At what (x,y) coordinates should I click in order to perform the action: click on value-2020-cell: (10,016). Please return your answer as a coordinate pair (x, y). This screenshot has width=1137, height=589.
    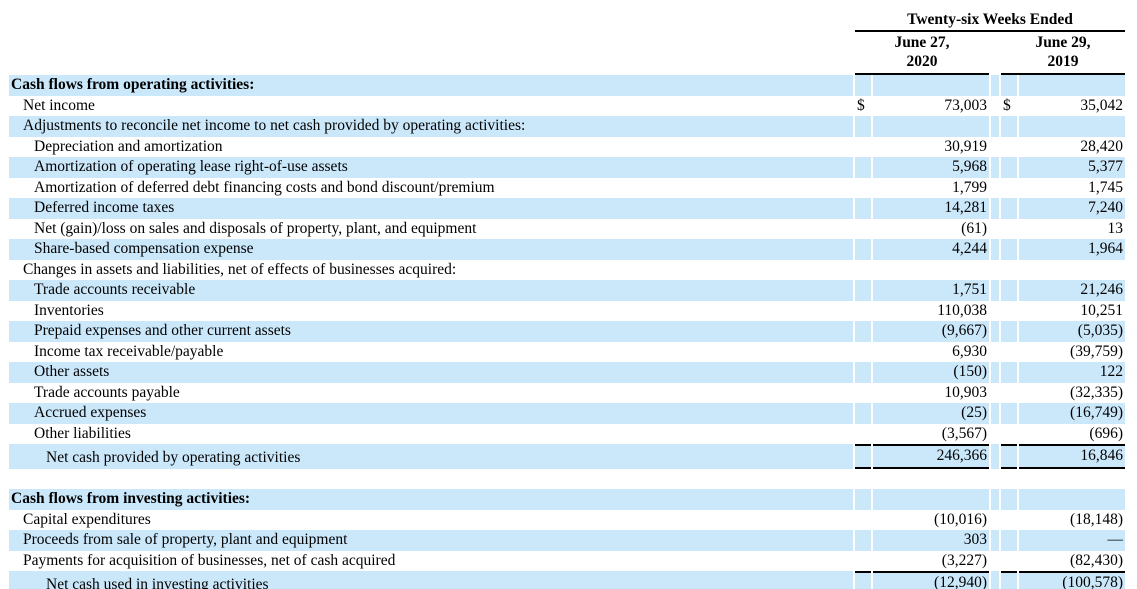
    Looking at the image, I should click on (960, 519).